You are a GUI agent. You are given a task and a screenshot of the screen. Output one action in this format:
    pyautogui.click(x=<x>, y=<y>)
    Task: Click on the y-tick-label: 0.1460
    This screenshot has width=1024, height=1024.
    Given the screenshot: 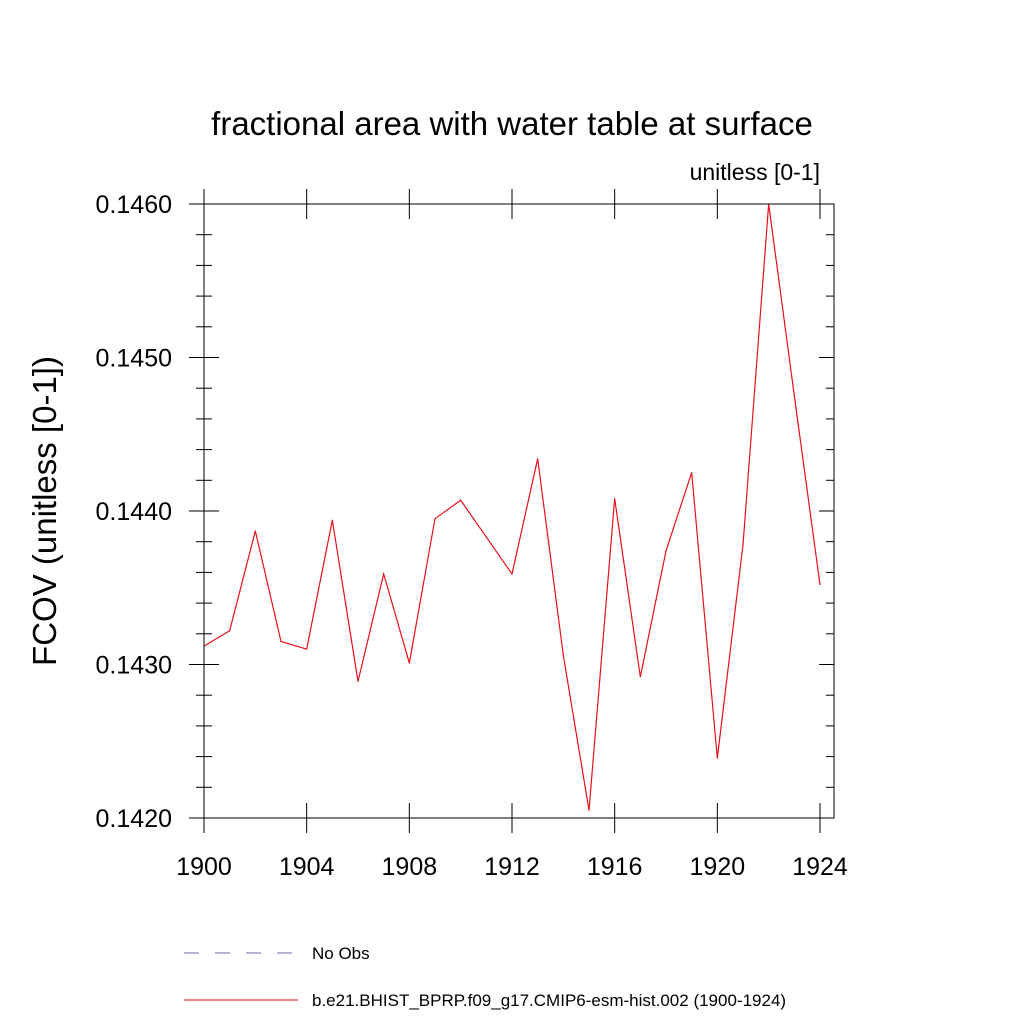 What is the action you would take?
    pyautogui.click(x=134, y=205)
    